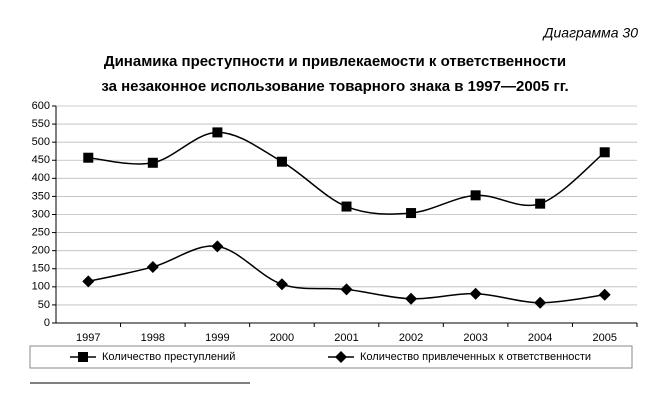  Describe the element at coordinates (47, 323) in the screenshot. I see `y-tick-label: 0` at that location.